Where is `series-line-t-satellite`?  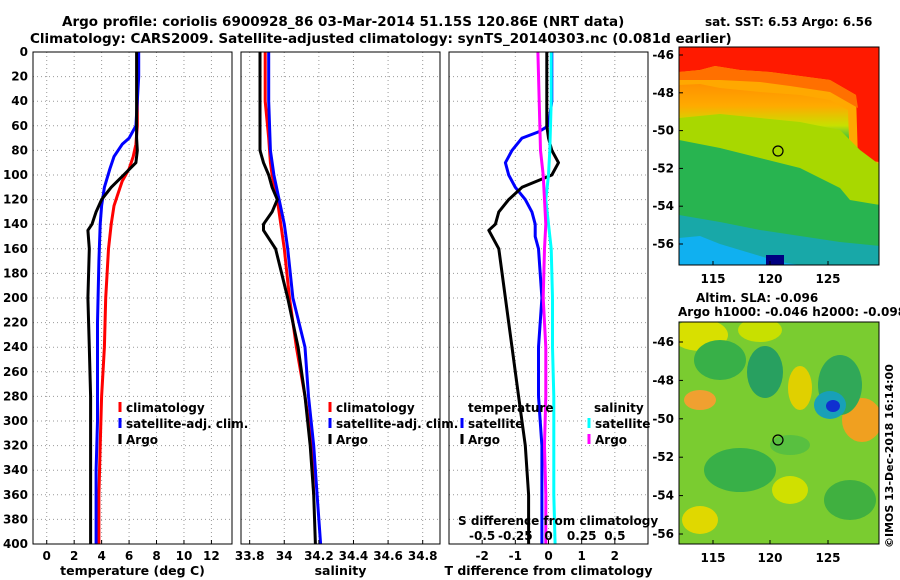
series-line-t-satellite is located at coordinates (528, 298).